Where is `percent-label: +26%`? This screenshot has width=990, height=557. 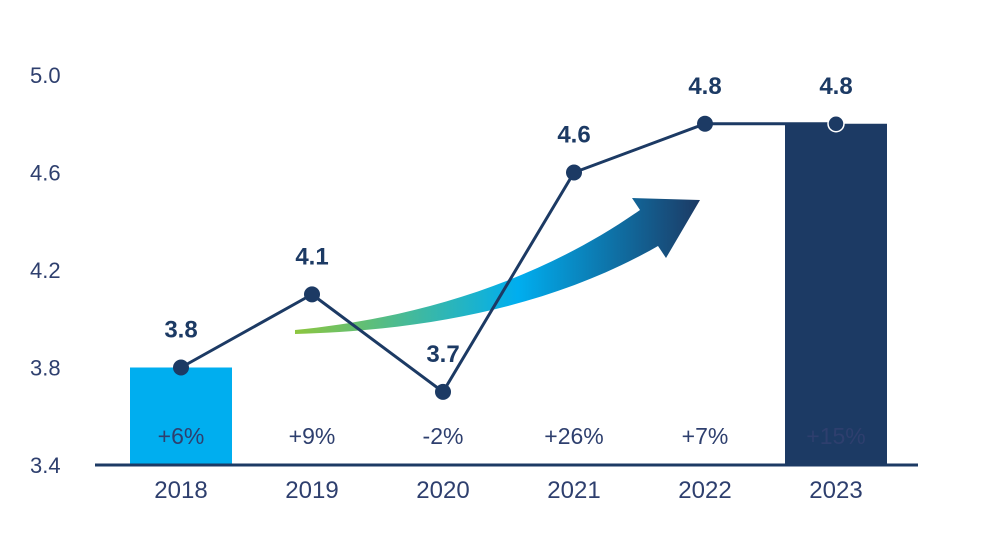
percent-label: +26% is located at coordinates (573, 436).